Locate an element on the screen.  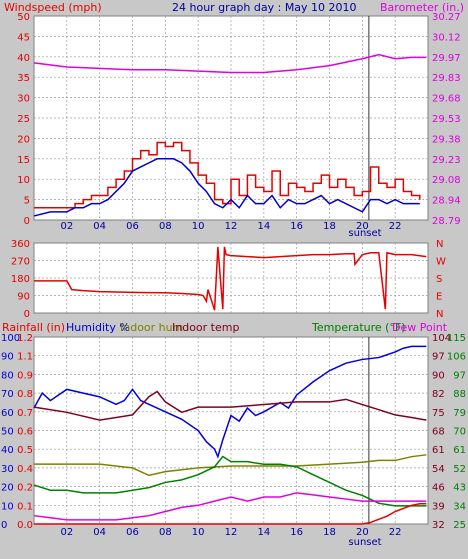
humidity-tick: 70 is located at coordinates (7, 394).